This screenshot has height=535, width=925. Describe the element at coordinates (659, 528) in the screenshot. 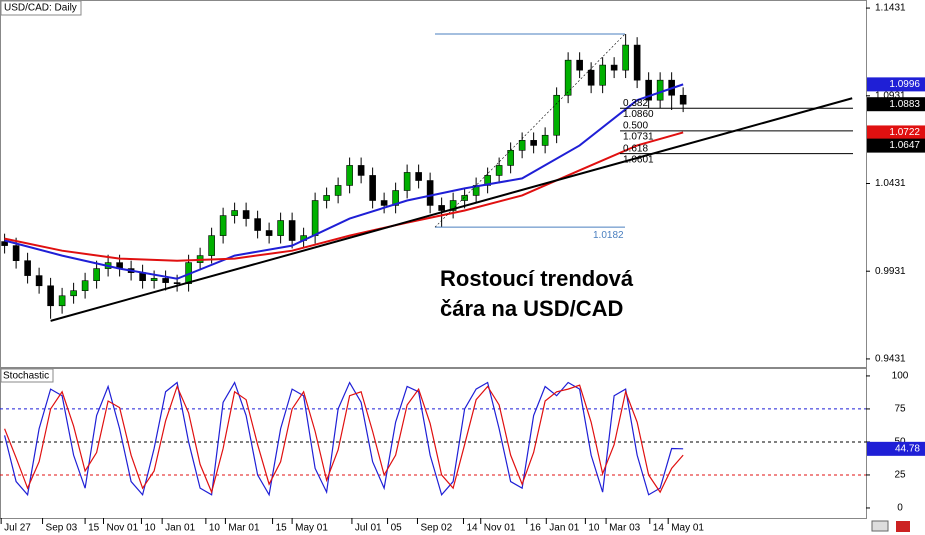

I see `x-tick-label: 14` at that location.